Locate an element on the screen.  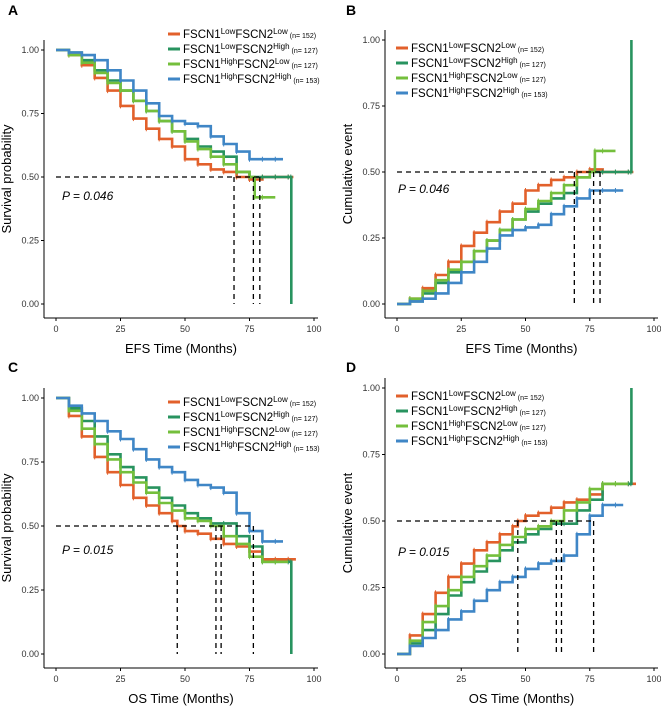
panel-letter: C is located at coordinates (13, 367).